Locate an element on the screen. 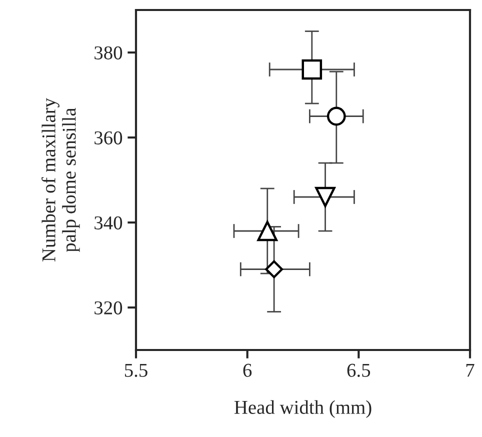 The width and height of the screenshot is (482, 437). y-tick-label: 360 is located at coordinates (108, 137).